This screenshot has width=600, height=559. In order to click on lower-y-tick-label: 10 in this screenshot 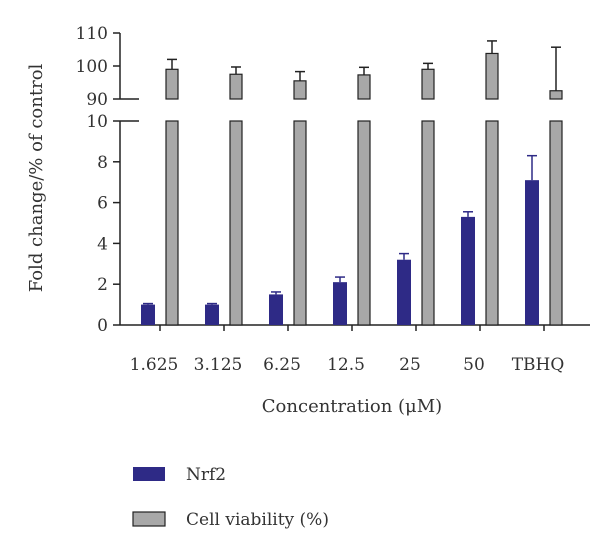, I will do `click(97, 122)`.